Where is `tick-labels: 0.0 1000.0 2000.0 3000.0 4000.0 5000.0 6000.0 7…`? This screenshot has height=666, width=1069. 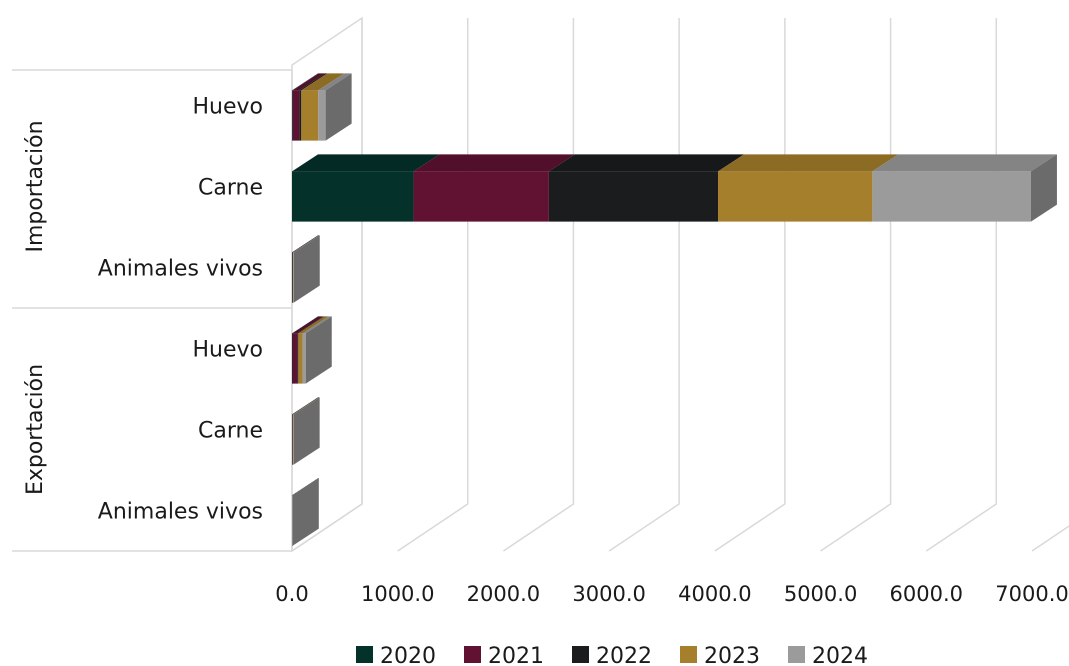 tick-labels: 0.0 1000.0 2000.0 3000.0 4000.0 5000.0 6000.0 7… is located at coordinates (671, 594).